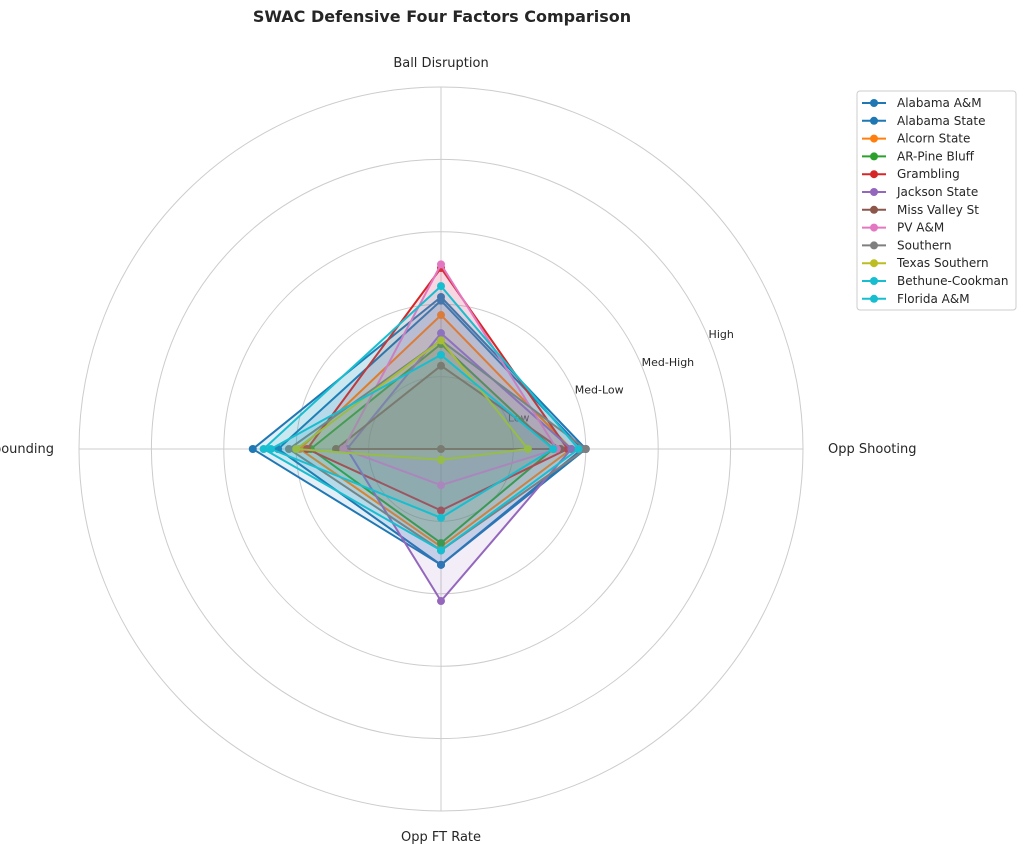 The width and height of the screenshot is (1024, 844). Describe the element at coordinates (27, 449) in the screenshot. I see `axis-label: Def Rebounding` at that location.